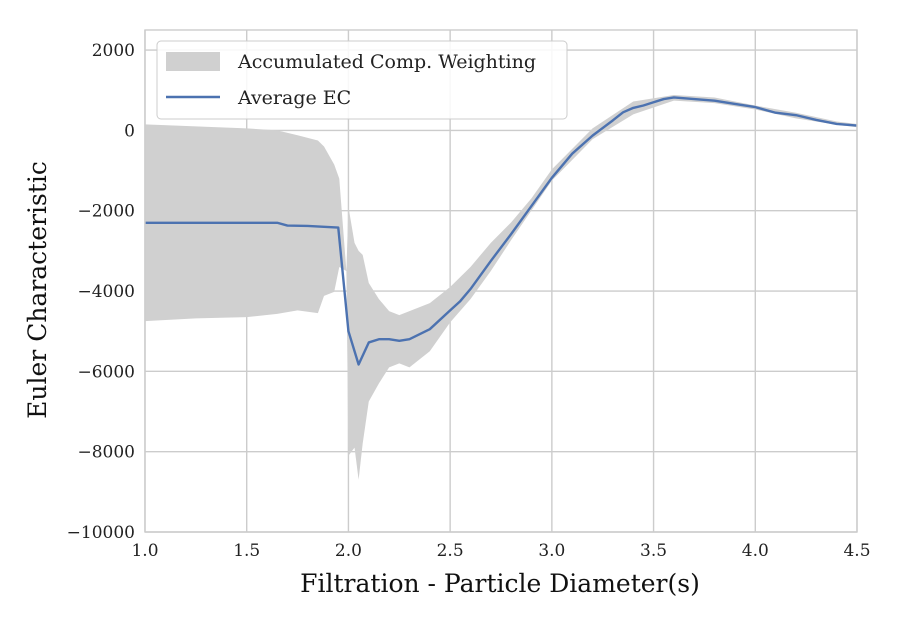  I want to click on y-tick-label: −4000, so click(106, 292).